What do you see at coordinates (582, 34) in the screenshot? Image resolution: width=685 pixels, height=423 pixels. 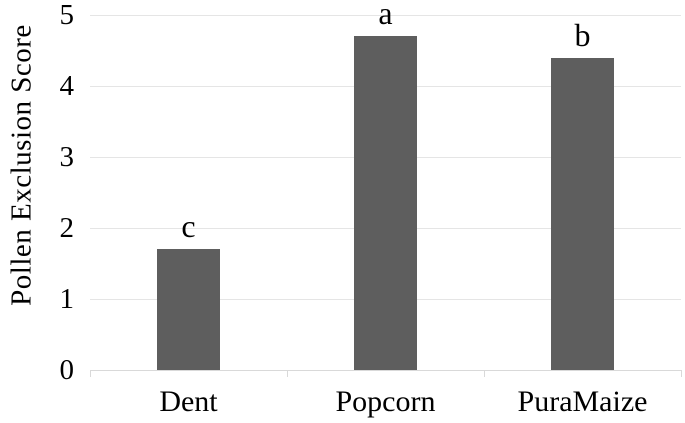 I see `bar-significance-letter: b` at bounding box center [582, 34].